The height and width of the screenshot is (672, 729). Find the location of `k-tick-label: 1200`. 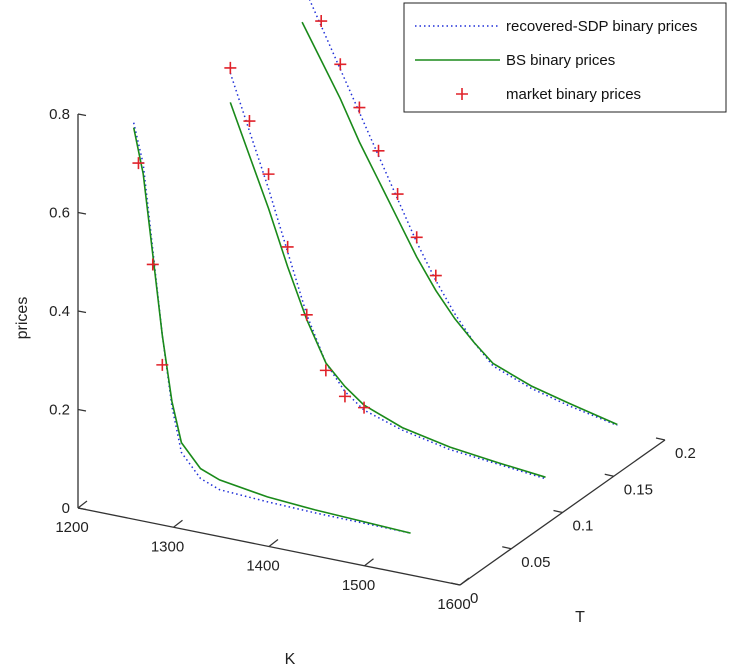

k-tick-label: 1200 is located at coordinates (71, 527).